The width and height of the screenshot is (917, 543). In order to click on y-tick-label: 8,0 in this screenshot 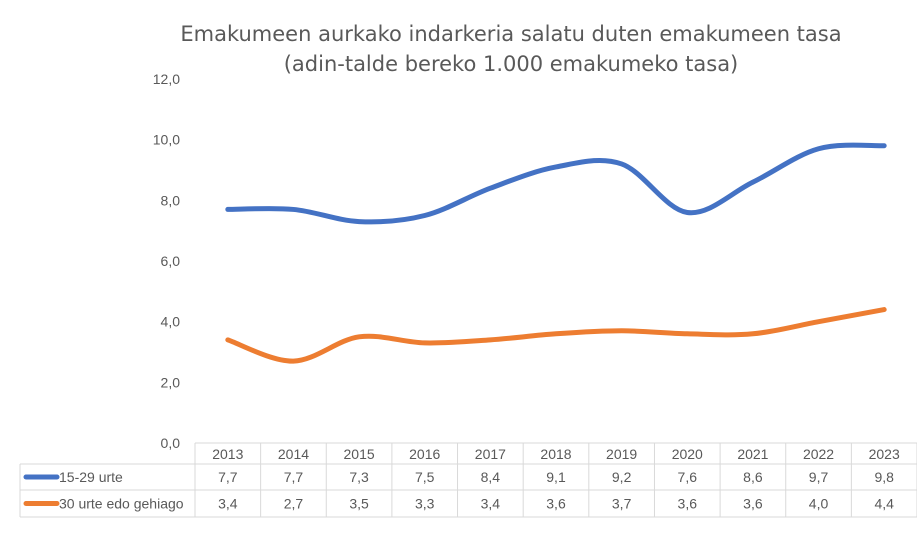, I will do `click(171, 200)`.